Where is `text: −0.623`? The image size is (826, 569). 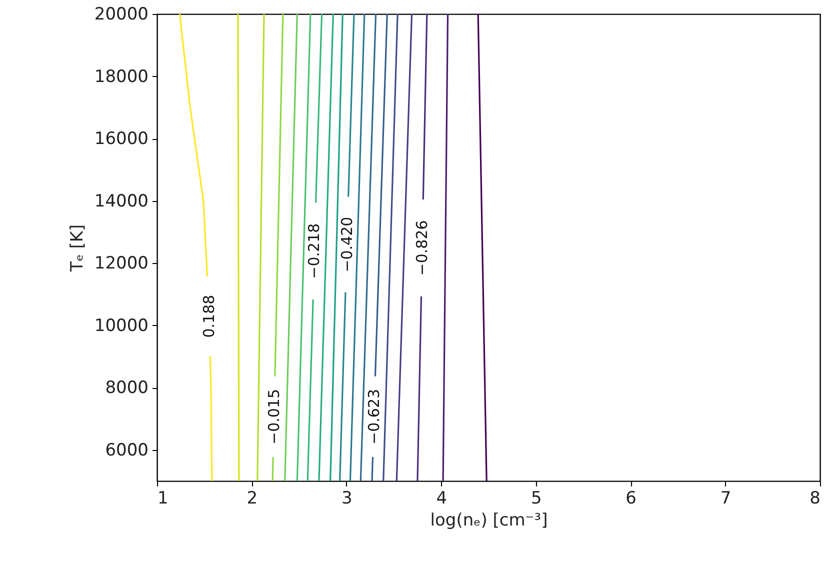
text: −0.623 is located at coordinates (373, 416).